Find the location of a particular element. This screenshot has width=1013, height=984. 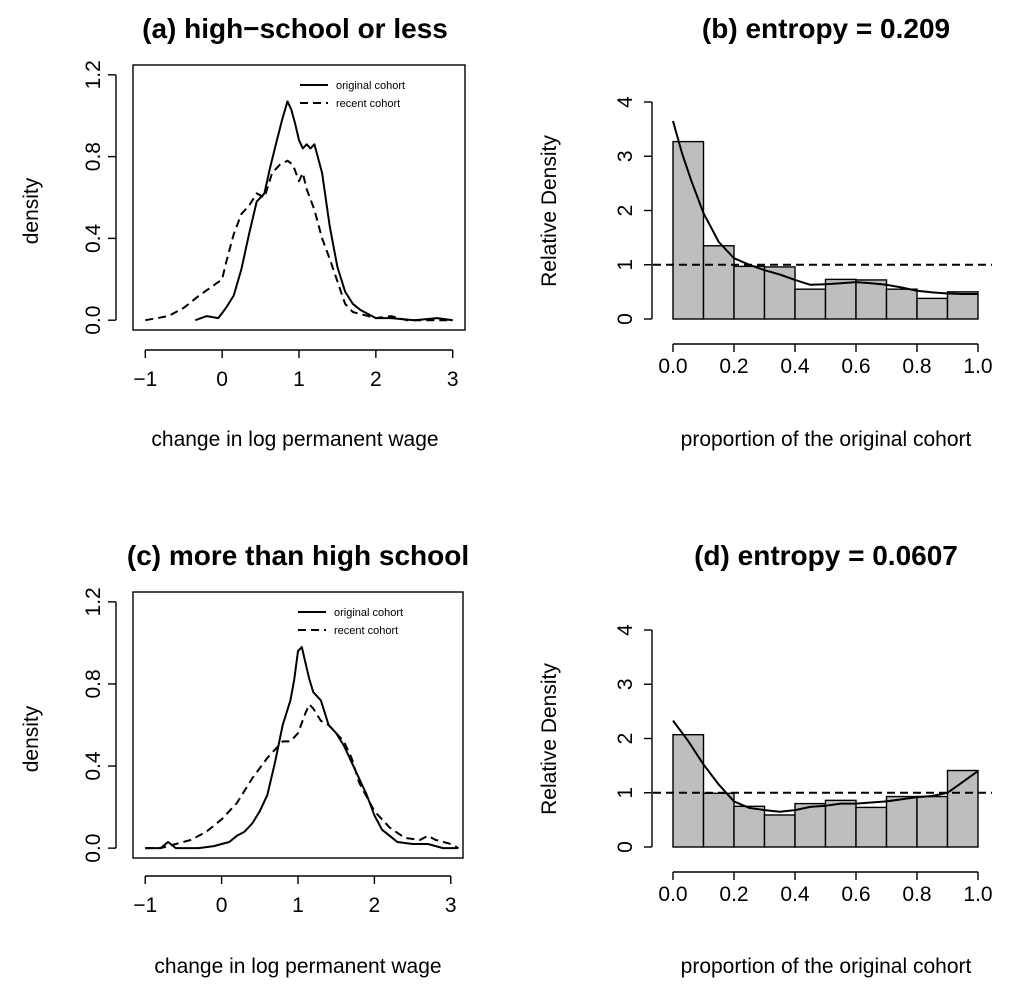

panel-b-y-tick-label: 0 is located at coordinates (625, 319).